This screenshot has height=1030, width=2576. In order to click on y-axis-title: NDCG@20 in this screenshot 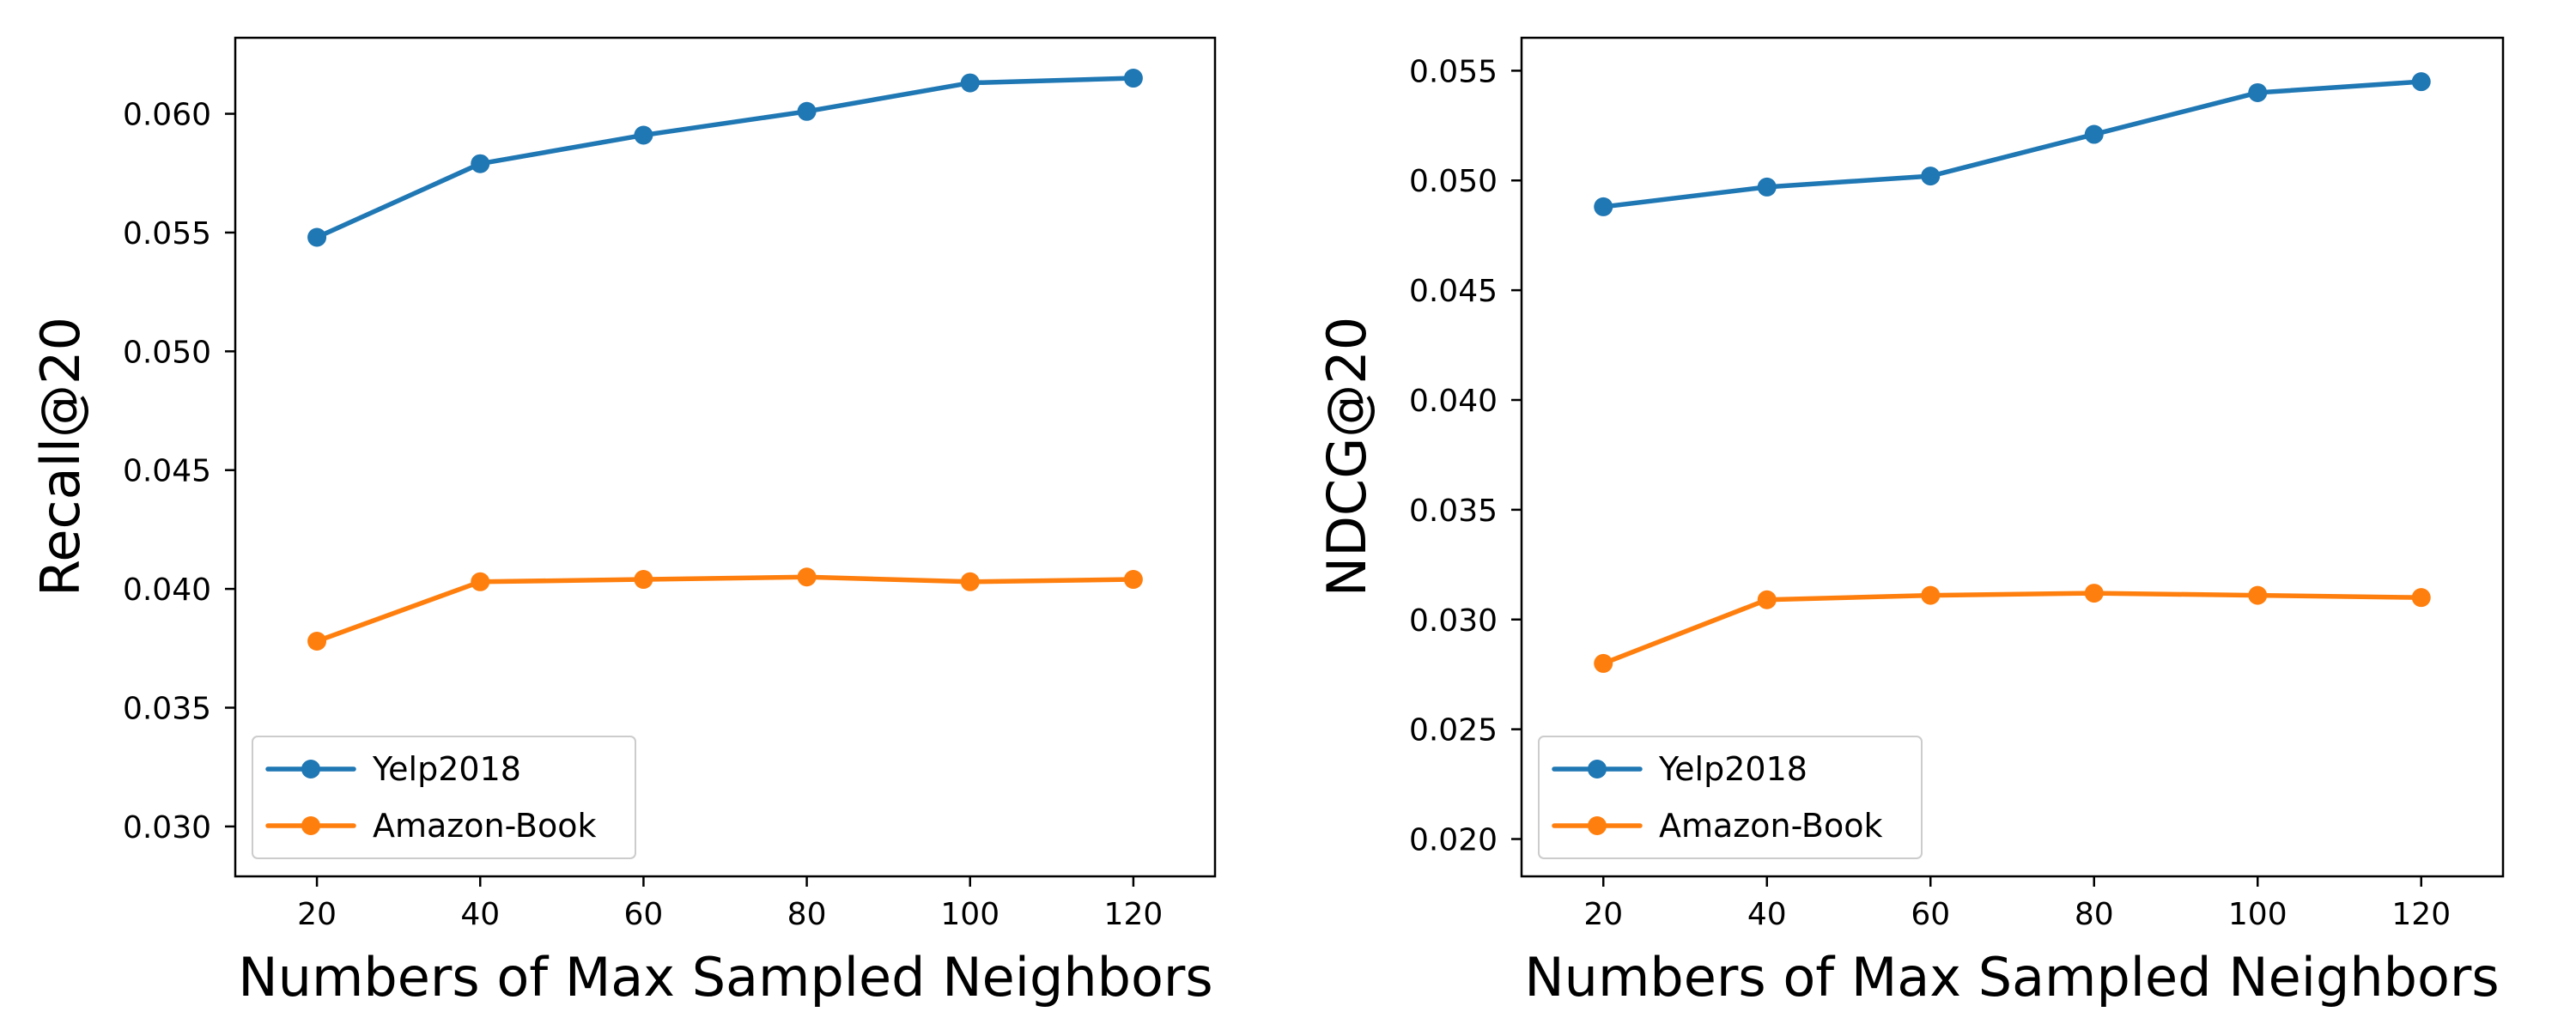, I will do `click(1346, 457)`.